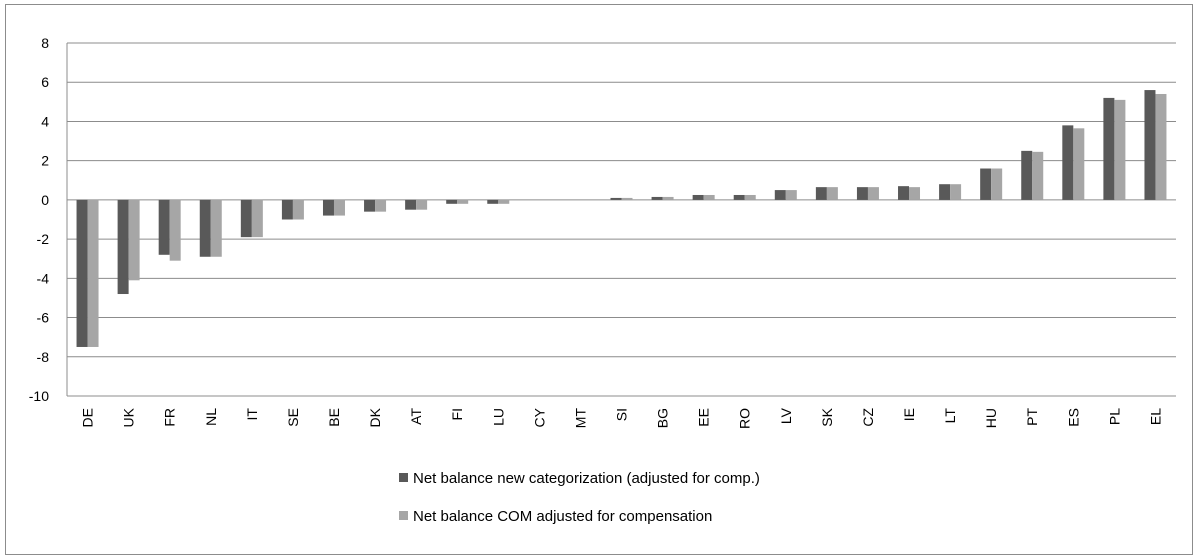  What do you see at coordinates (909, 414) in the screenshot?
I see `x-tick-label: IE` at bounding box center [909, 414].